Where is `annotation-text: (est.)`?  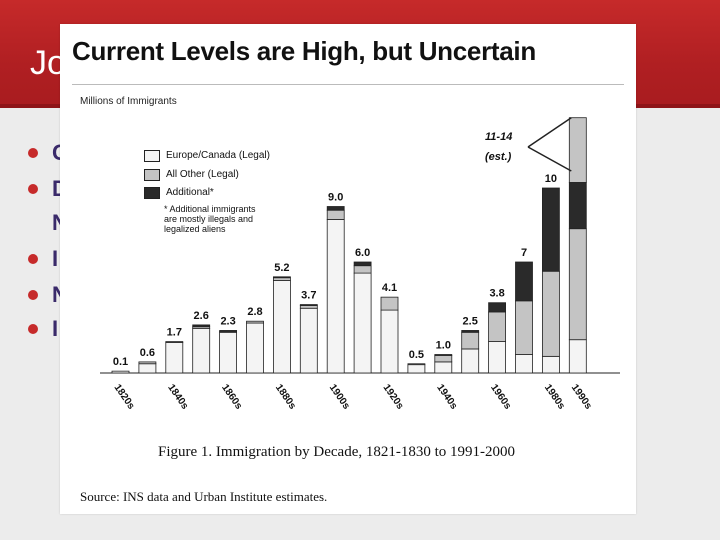
annotation-text: (est.) is located at coordinates (498, 157).